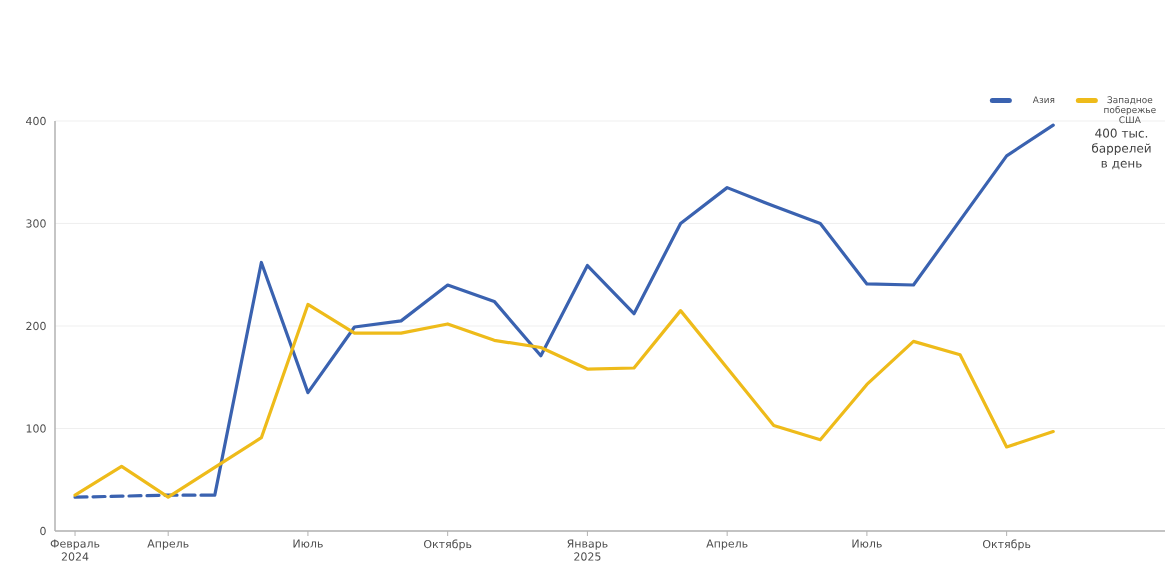 The height and width of the screenshot is (588, 1172). Describe the element at coordinates (1043, 100) in the screenshot. I see `text: Азия` at that location.